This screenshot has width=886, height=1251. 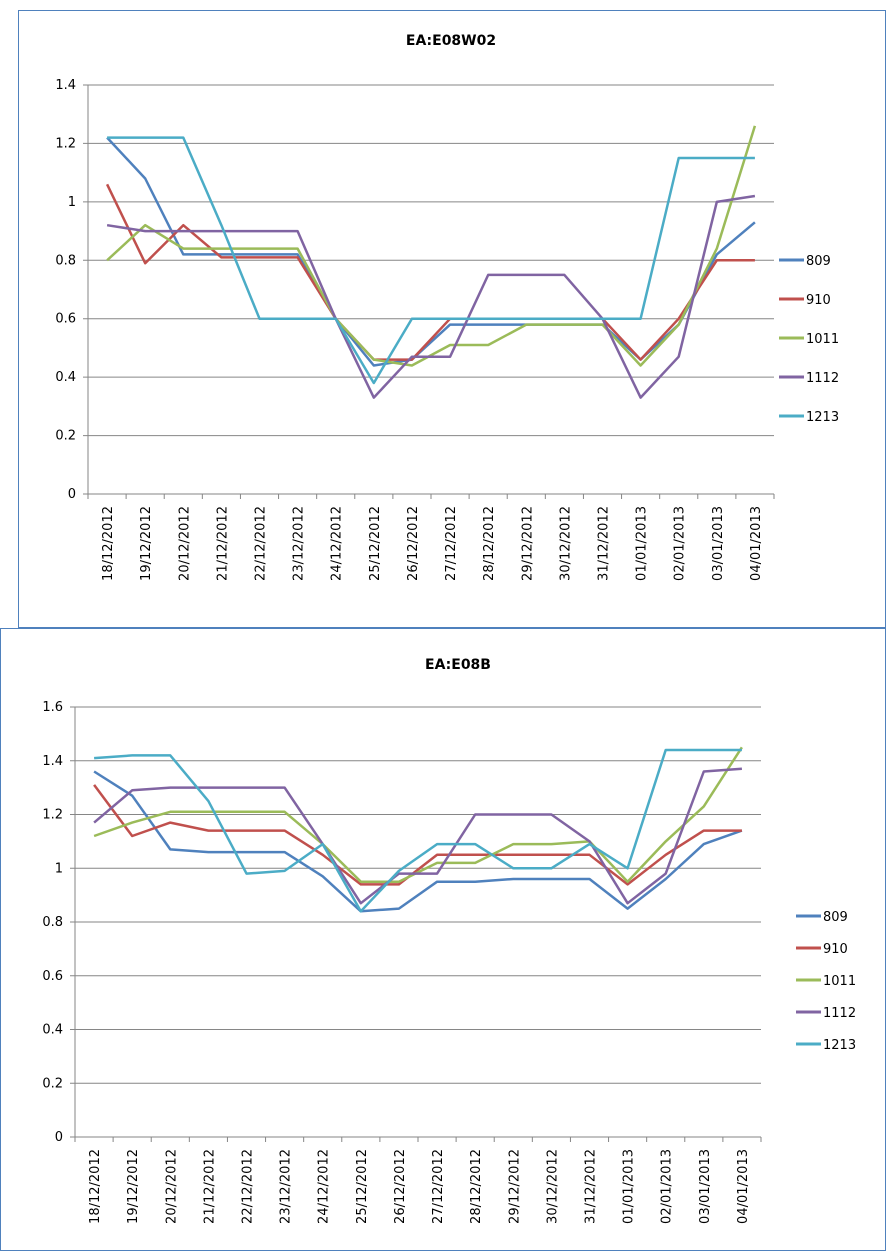 What do you see at coordinates (451, 41) in the screenshot?
I see `chart-title: EA:E08W02` at bounding box center [451, 41].